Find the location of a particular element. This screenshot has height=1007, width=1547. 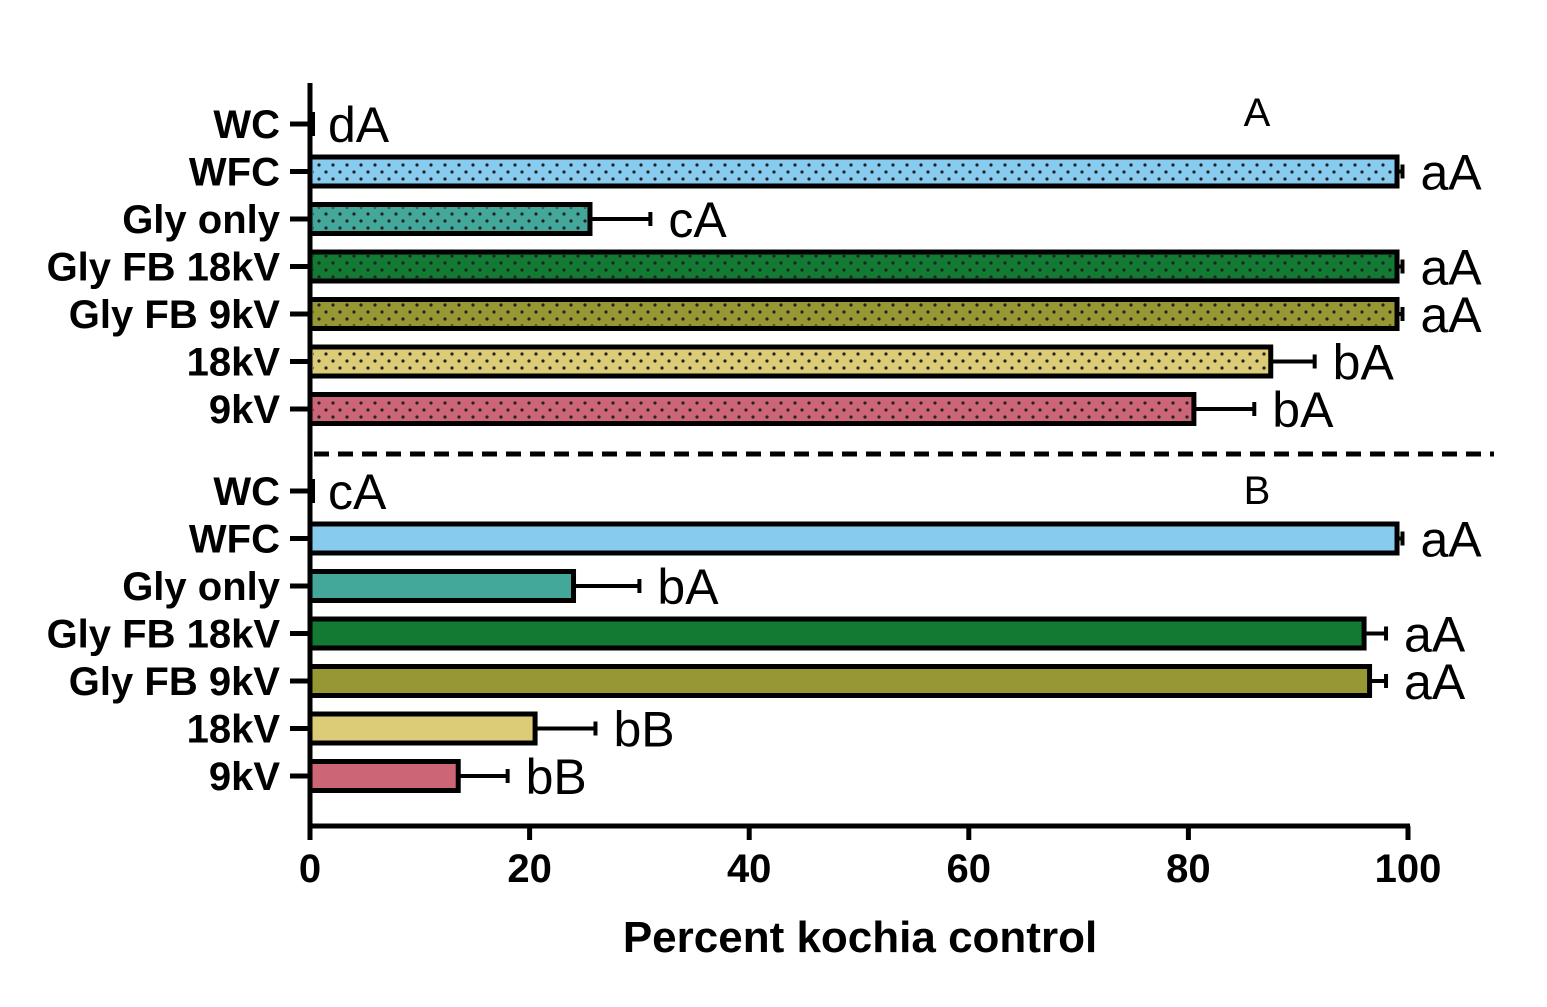

x-tick-label: 40 is located at coordinates (749, 869).